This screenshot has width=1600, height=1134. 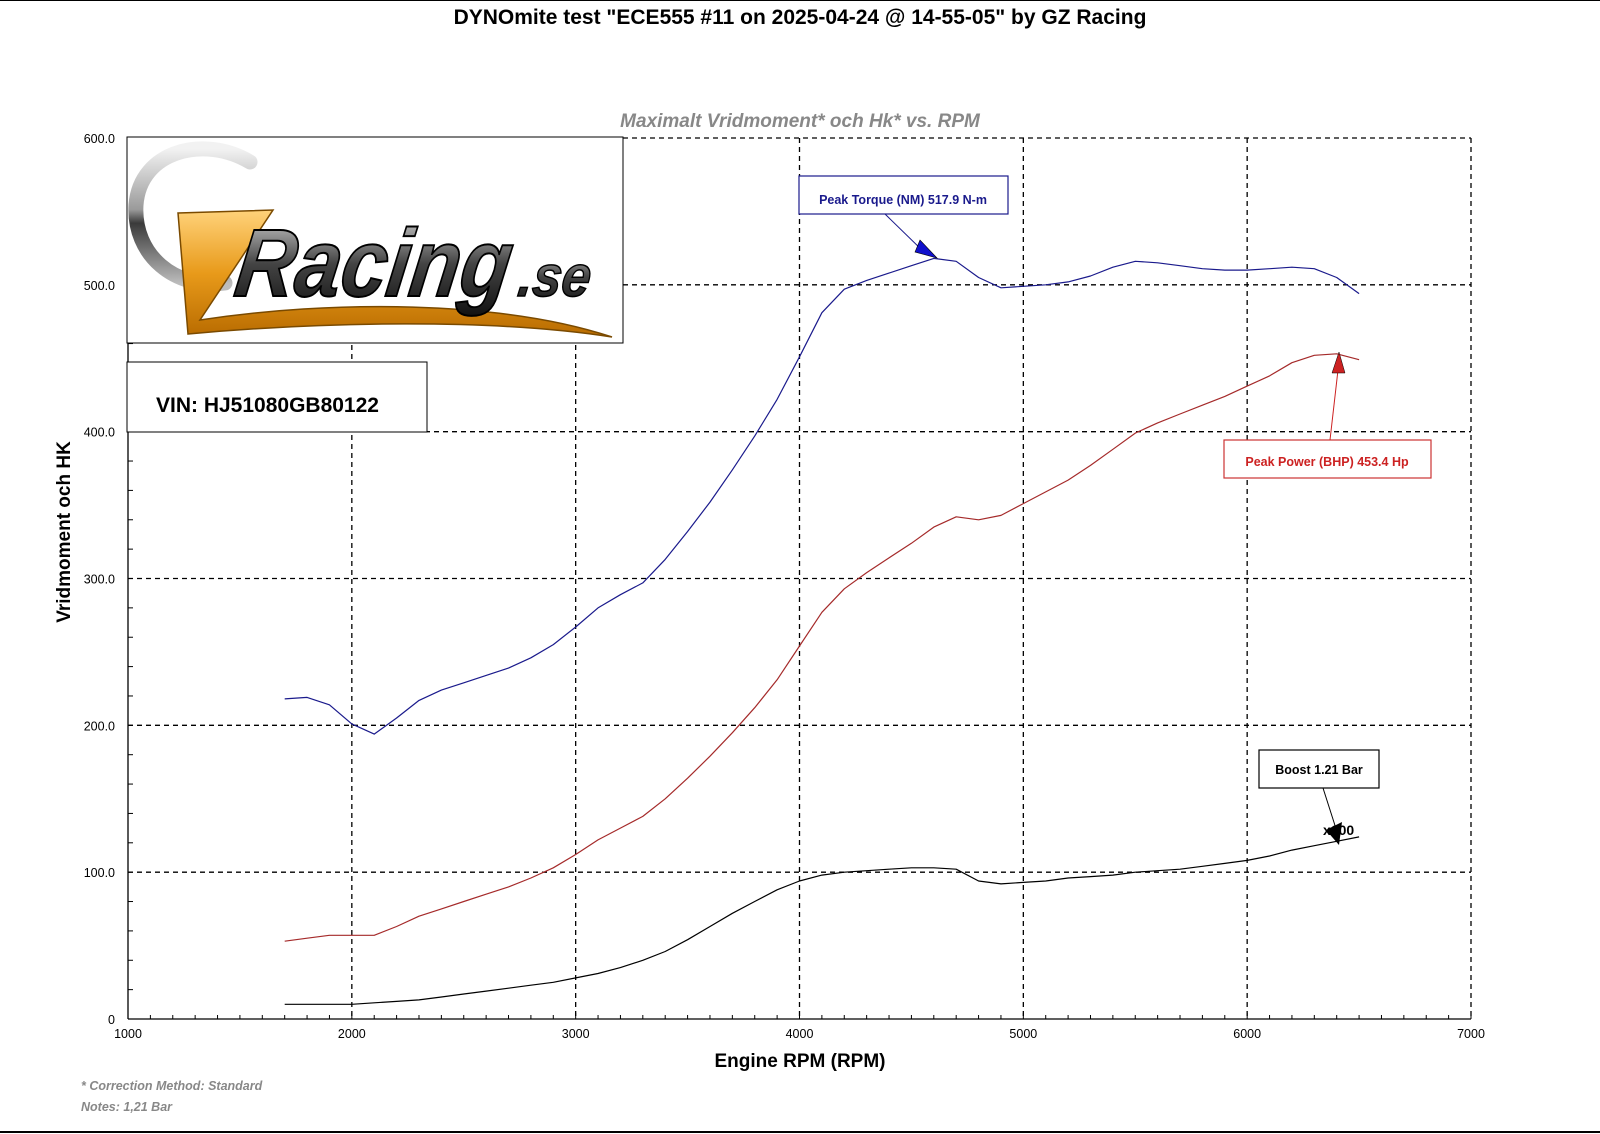 I want to click on bottom-rule, so click(x=800, y=1132).